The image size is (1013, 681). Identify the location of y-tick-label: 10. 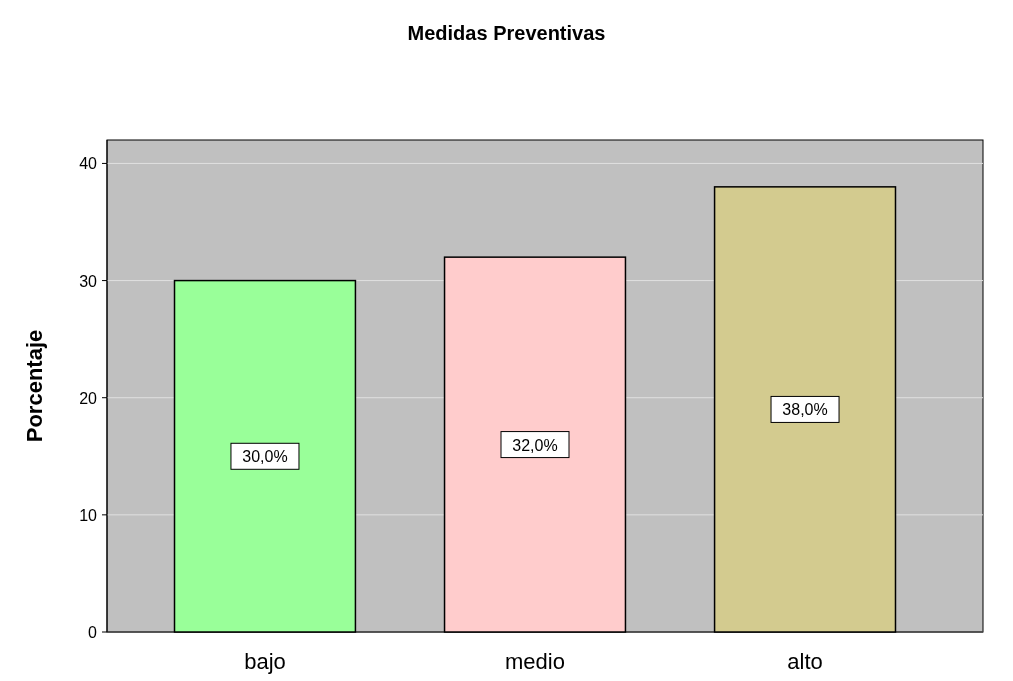
(88, 515).